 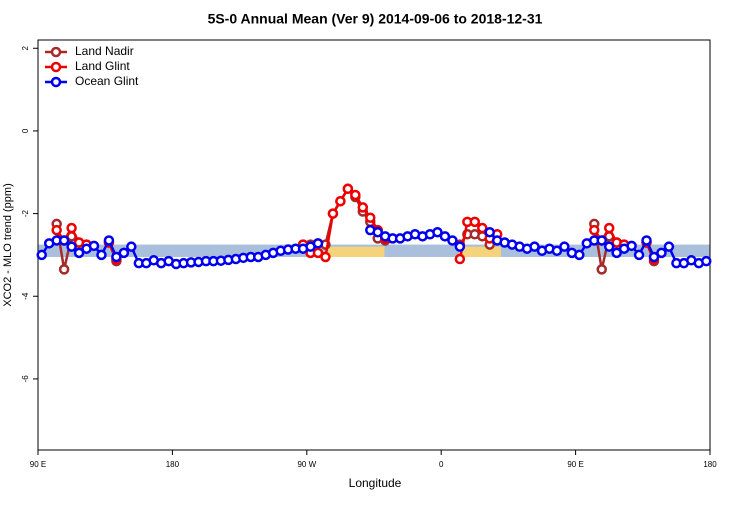 I want to click on legend-label: Ocean Glint, so click(x=107, y=81).